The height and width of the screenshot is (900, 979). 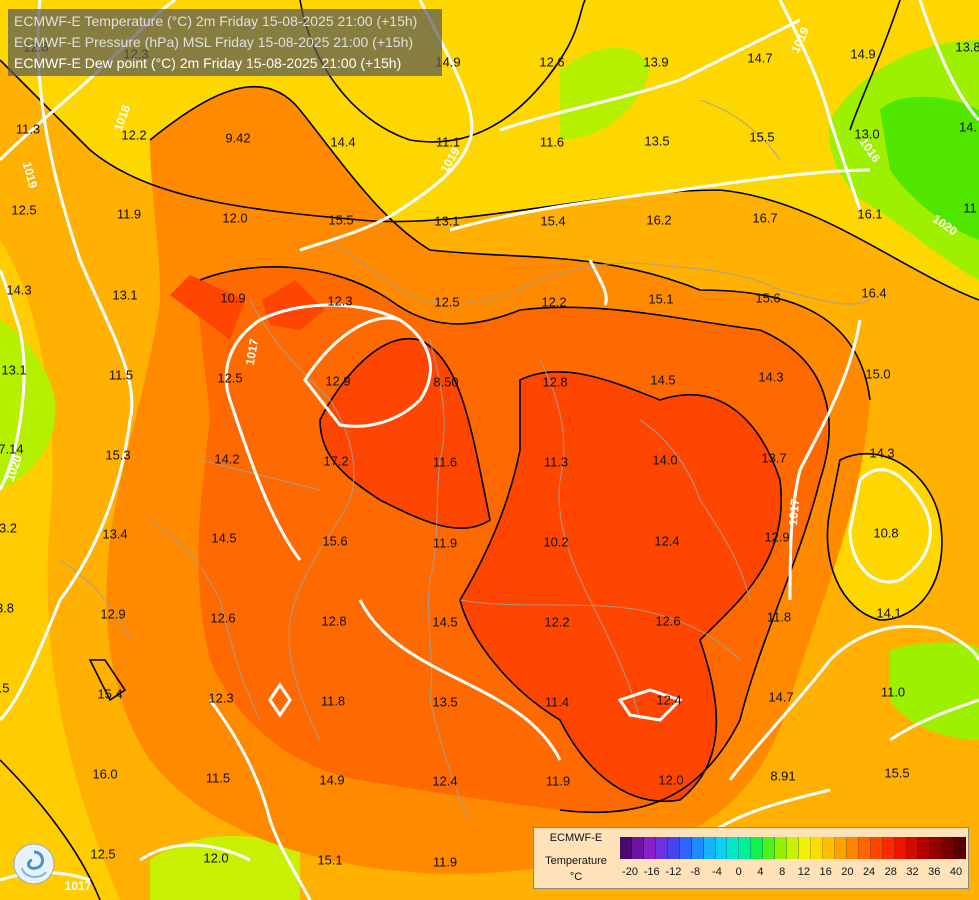 What do you see at coordinates (333, 701) in the screenshot?
I see `dewpoint-value: 11.8` at bounding box center [333, 701].